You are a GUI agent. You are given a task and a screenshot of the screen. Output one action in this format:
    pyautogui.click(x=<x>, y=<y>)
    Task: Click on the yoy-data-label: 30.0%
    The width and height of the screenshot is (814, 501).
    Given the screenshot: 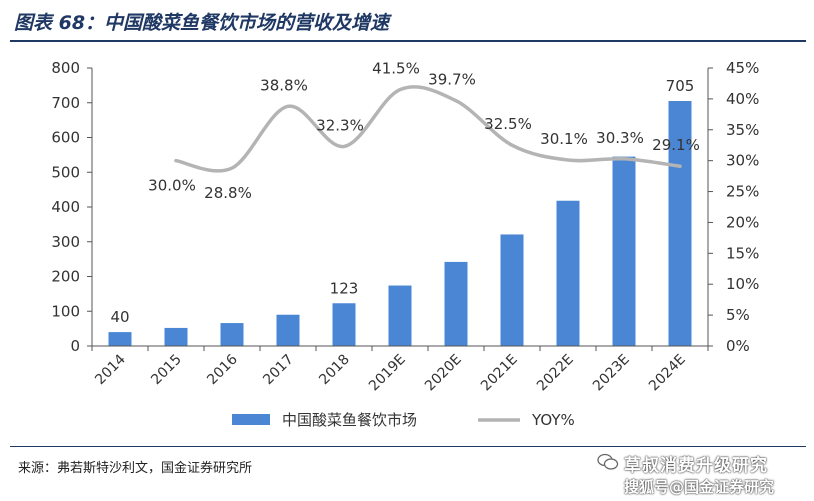 What is the action you would take?
    pyautogui.click(x=172, y=186)
    